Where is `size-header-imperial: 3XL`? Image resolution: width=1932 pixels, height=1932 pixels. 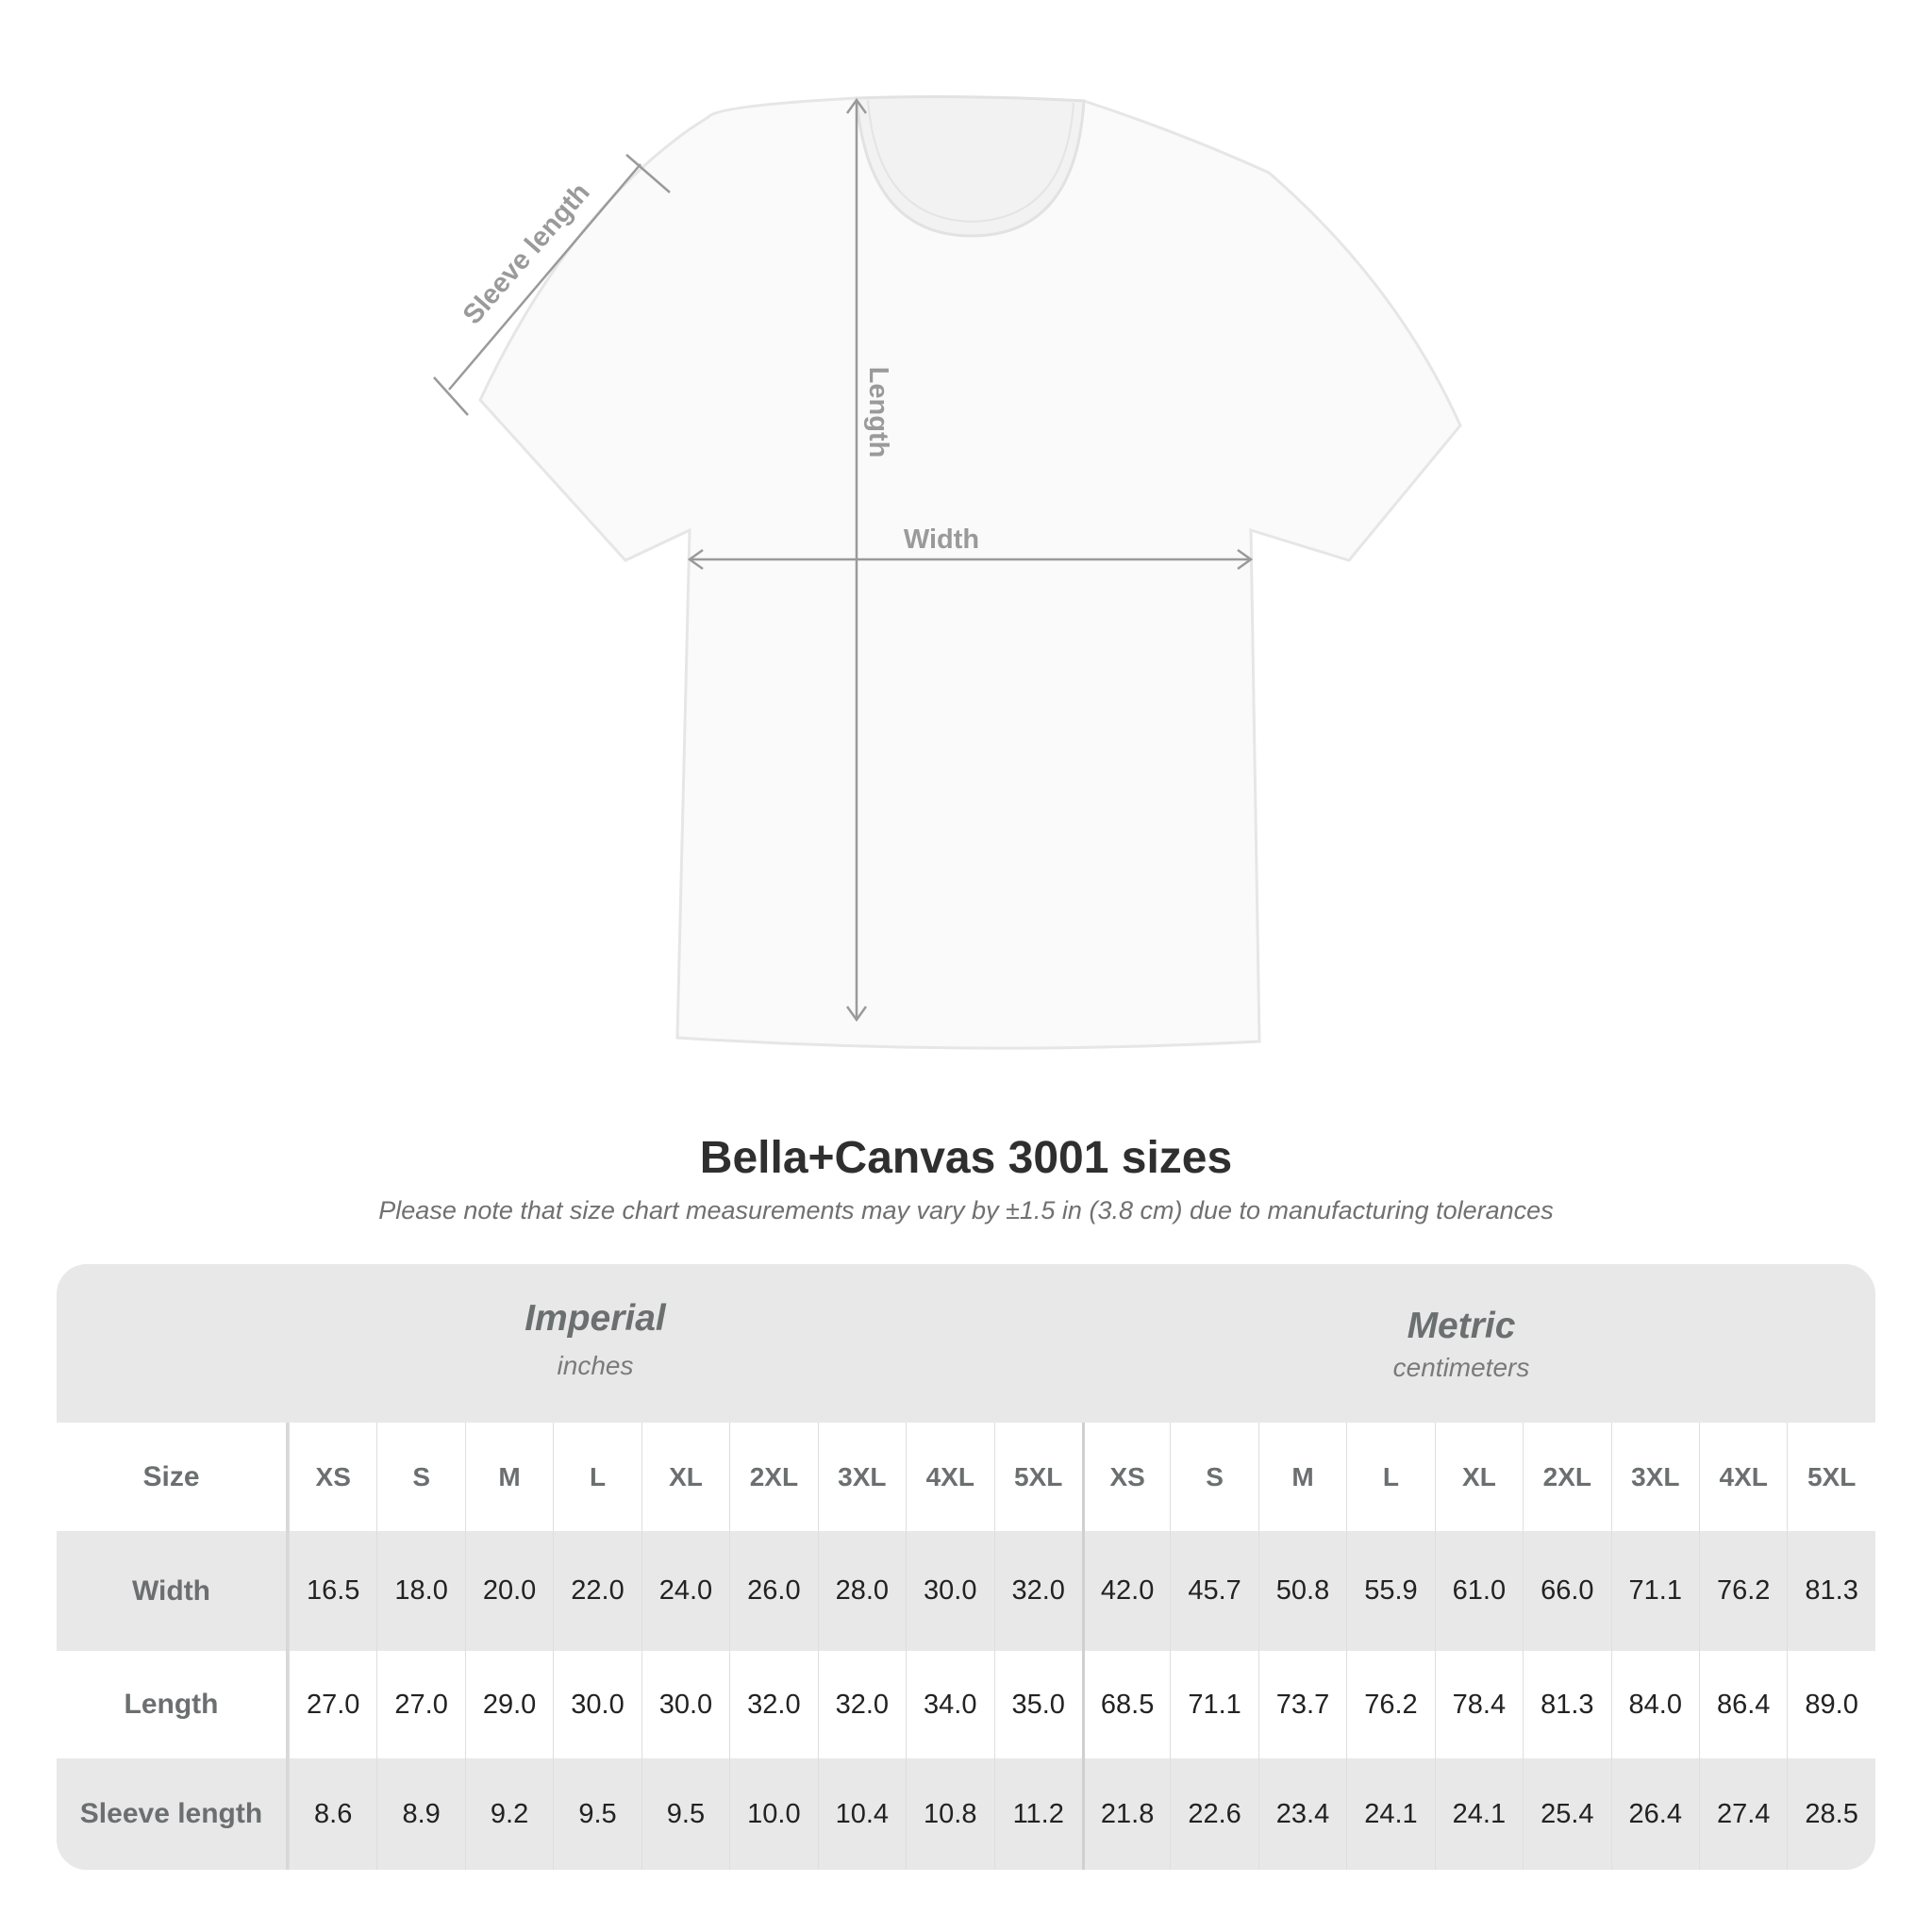 size-header-imperial: 3XL is located at coordinates (861, 1477).